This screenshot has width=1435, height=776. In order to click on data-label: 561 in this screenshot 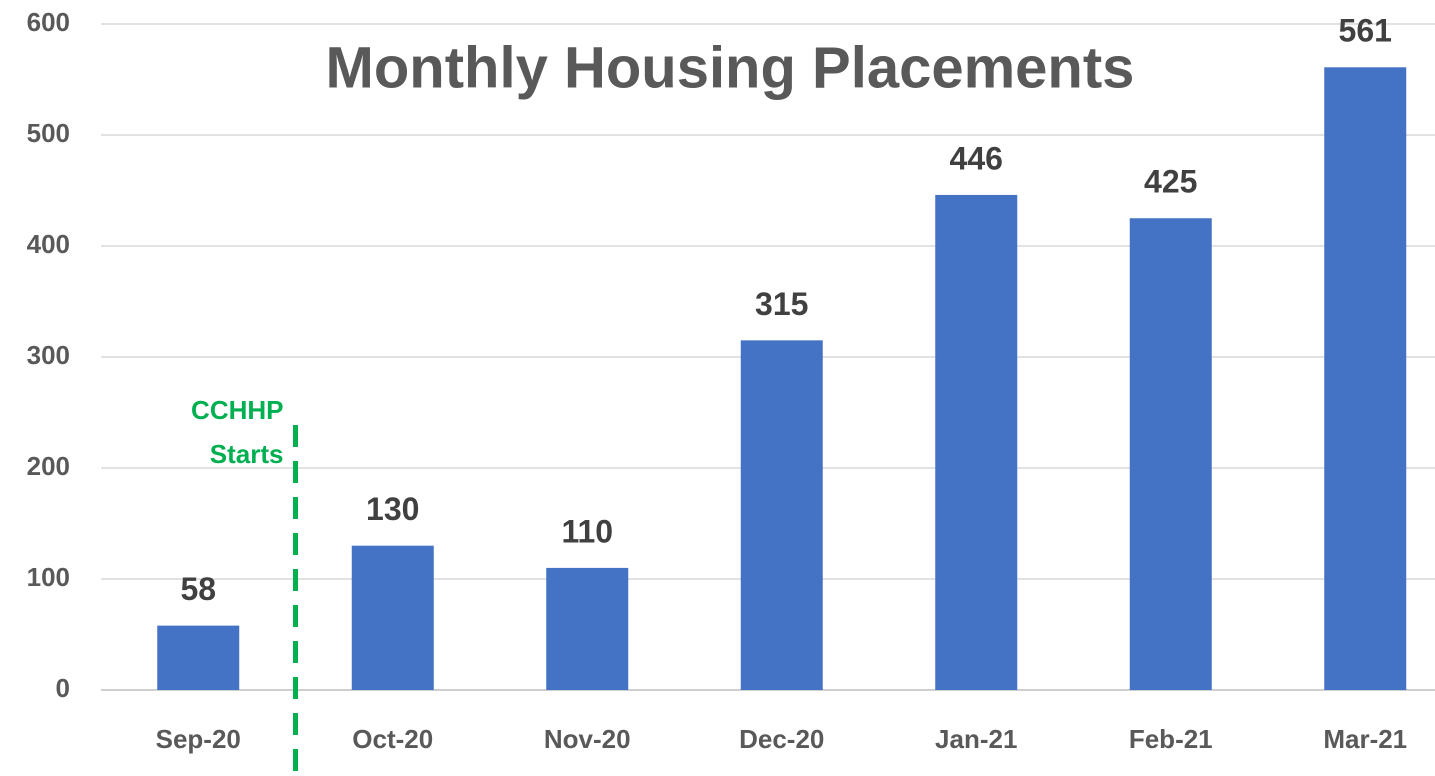, I will do `click(1365, 31)`.